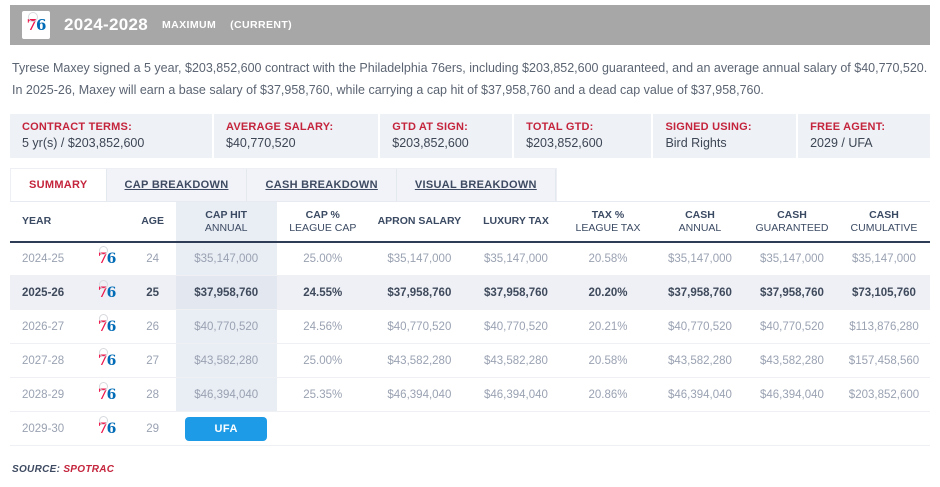  What do you see at coordinates (226, 327) in the screenshot?
I see `cap-hit-cell: $40,770,520` at bounding box center [226, 327].